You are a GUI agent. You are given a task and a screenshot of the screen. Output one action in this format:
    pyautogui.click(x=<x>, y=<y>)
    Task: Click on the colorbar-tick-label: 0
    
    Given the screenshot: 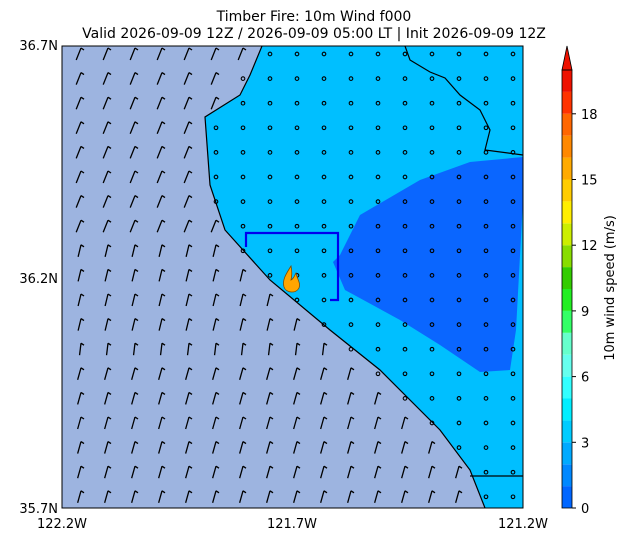 What is the action you would take?
    pyautogui.click(x=585, y=509)
    